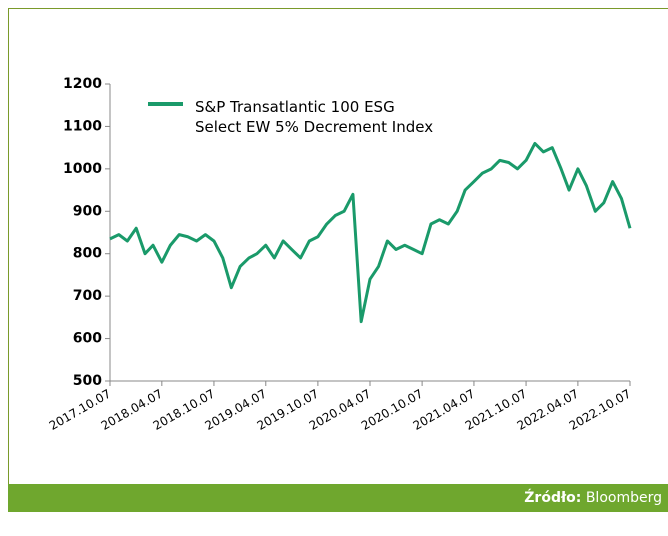 The image size is (668, 536). I want to click on footer: Źródło: Bloomberg, so click(338, 498).